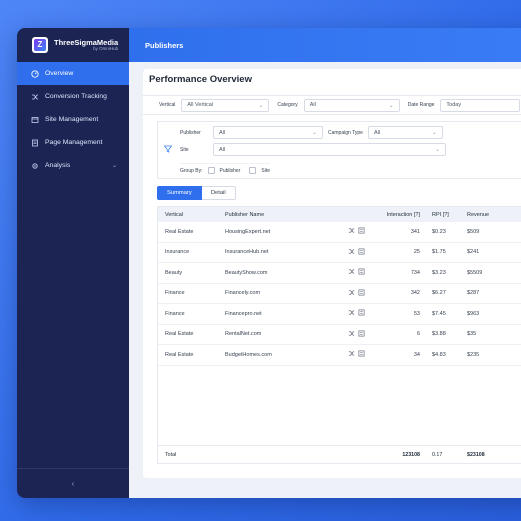 This screenshot has width=521, height=521. What do you see at coordinates (225, 105) in the screenshot?
I see `vertical-select: All Vertical ⌄` at bounding box center [225, 105].